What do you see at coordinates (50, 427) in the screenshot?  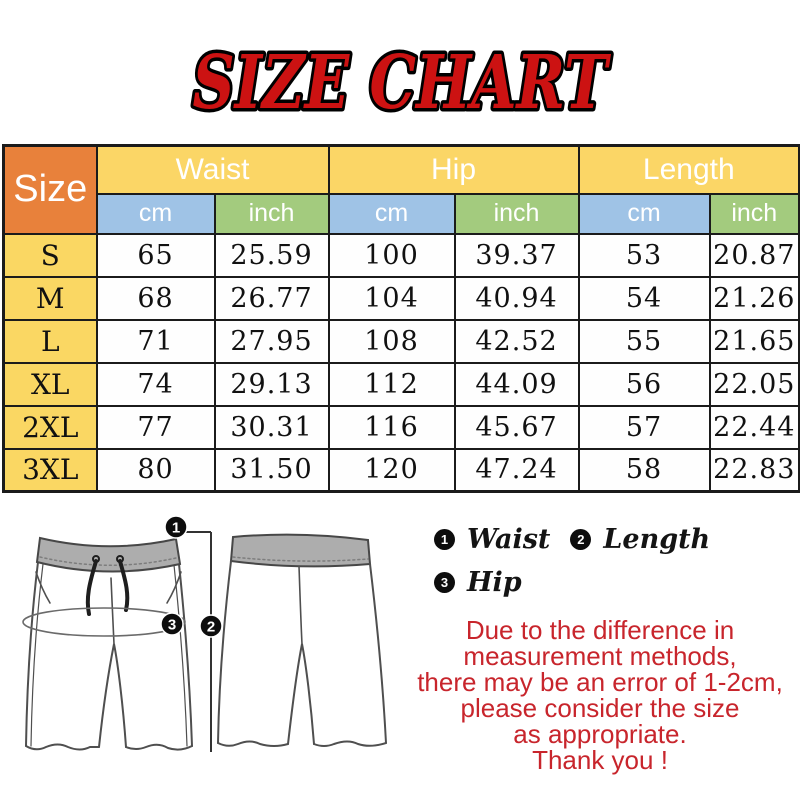 I see `size-label: 2XL` at bounding box center [50, 427].